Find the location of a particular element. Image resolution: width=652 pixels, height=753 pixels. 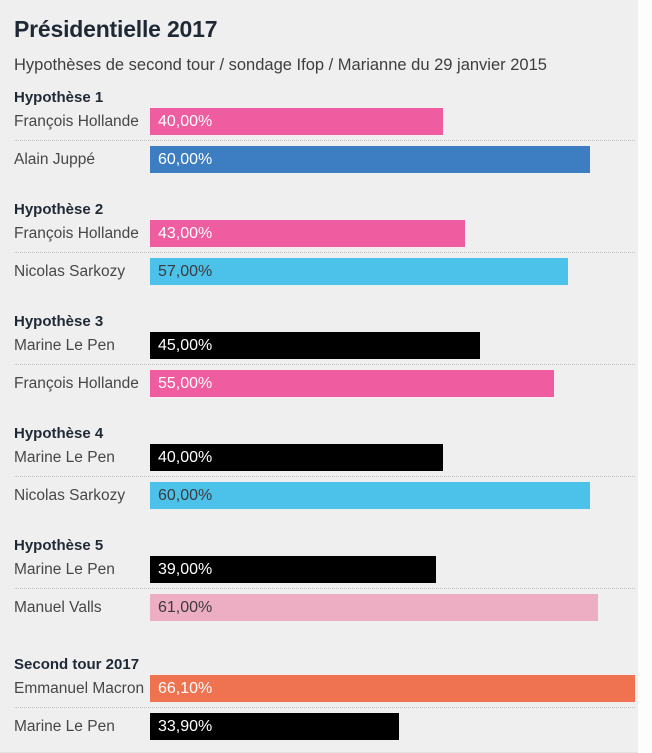

section-heading: Hypothèse 2 is located at coordinates (59, 209).